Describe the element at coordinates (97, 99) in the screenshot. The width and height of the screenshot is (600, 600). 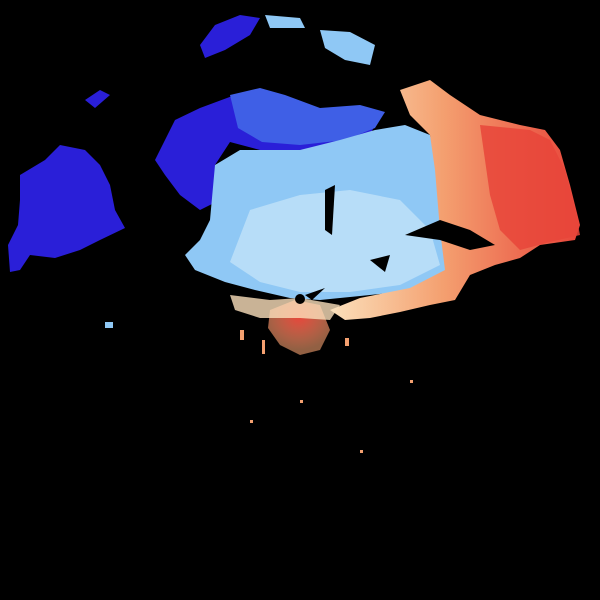
I see `echo-small-northwest` at that location.